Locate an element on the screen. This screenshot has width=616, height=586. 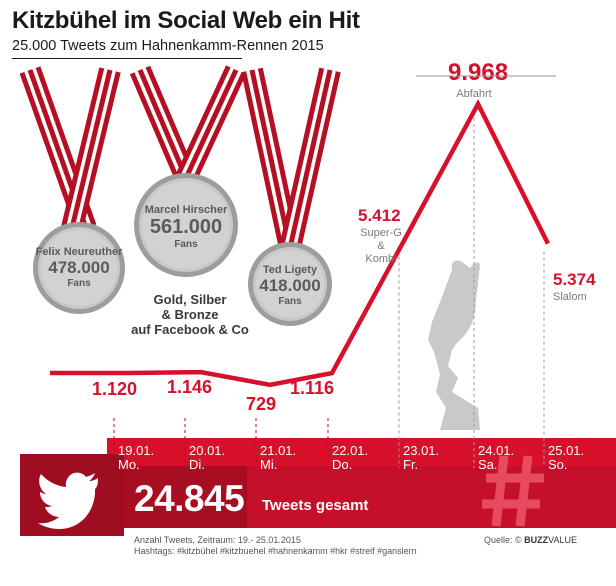
day-label-2-date: 21.01. is located at coordinates (278, 450).